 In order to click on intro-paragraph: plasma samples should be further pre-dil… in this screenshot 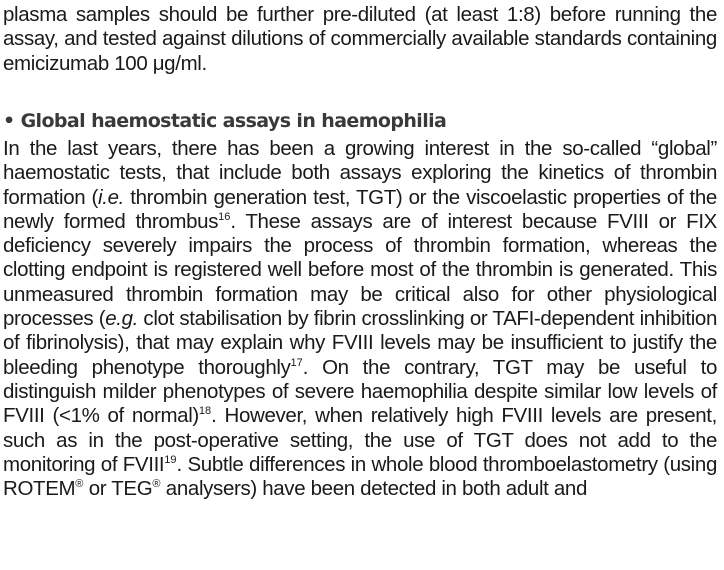, I will do `click(360, 39)`.